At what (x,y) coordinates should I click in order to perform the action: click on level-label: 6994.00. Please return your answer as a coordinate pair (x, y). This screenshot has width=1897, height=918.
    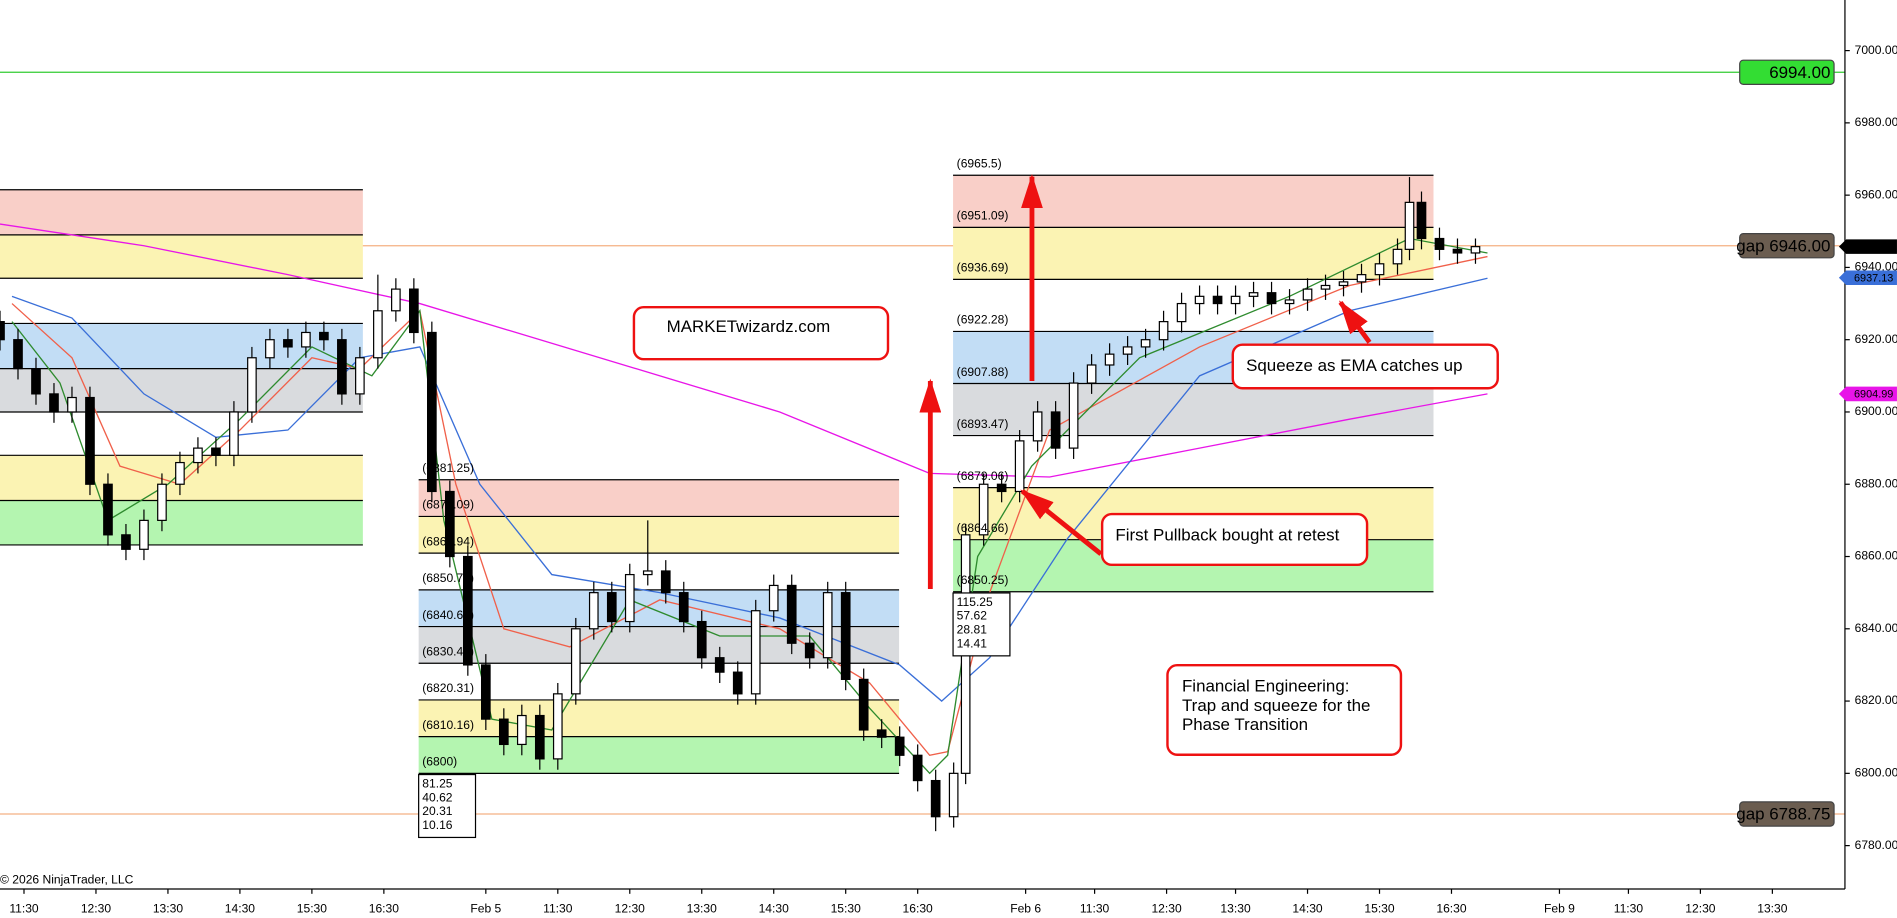
    Looking at the image, I should click on (1799, 72).